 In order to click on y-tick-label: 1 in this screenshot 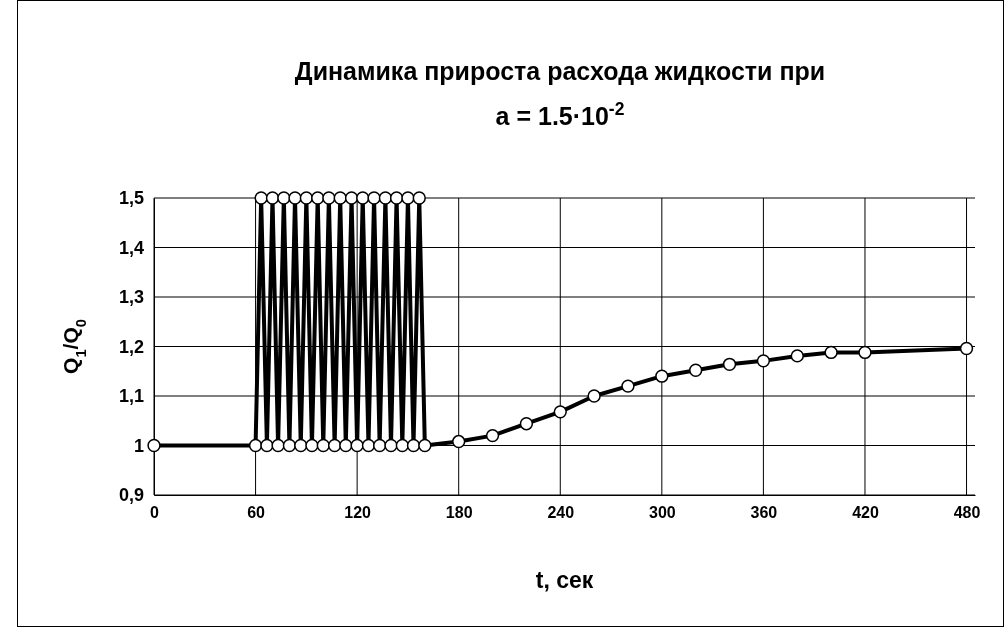, I will do `click(138, 445)`.